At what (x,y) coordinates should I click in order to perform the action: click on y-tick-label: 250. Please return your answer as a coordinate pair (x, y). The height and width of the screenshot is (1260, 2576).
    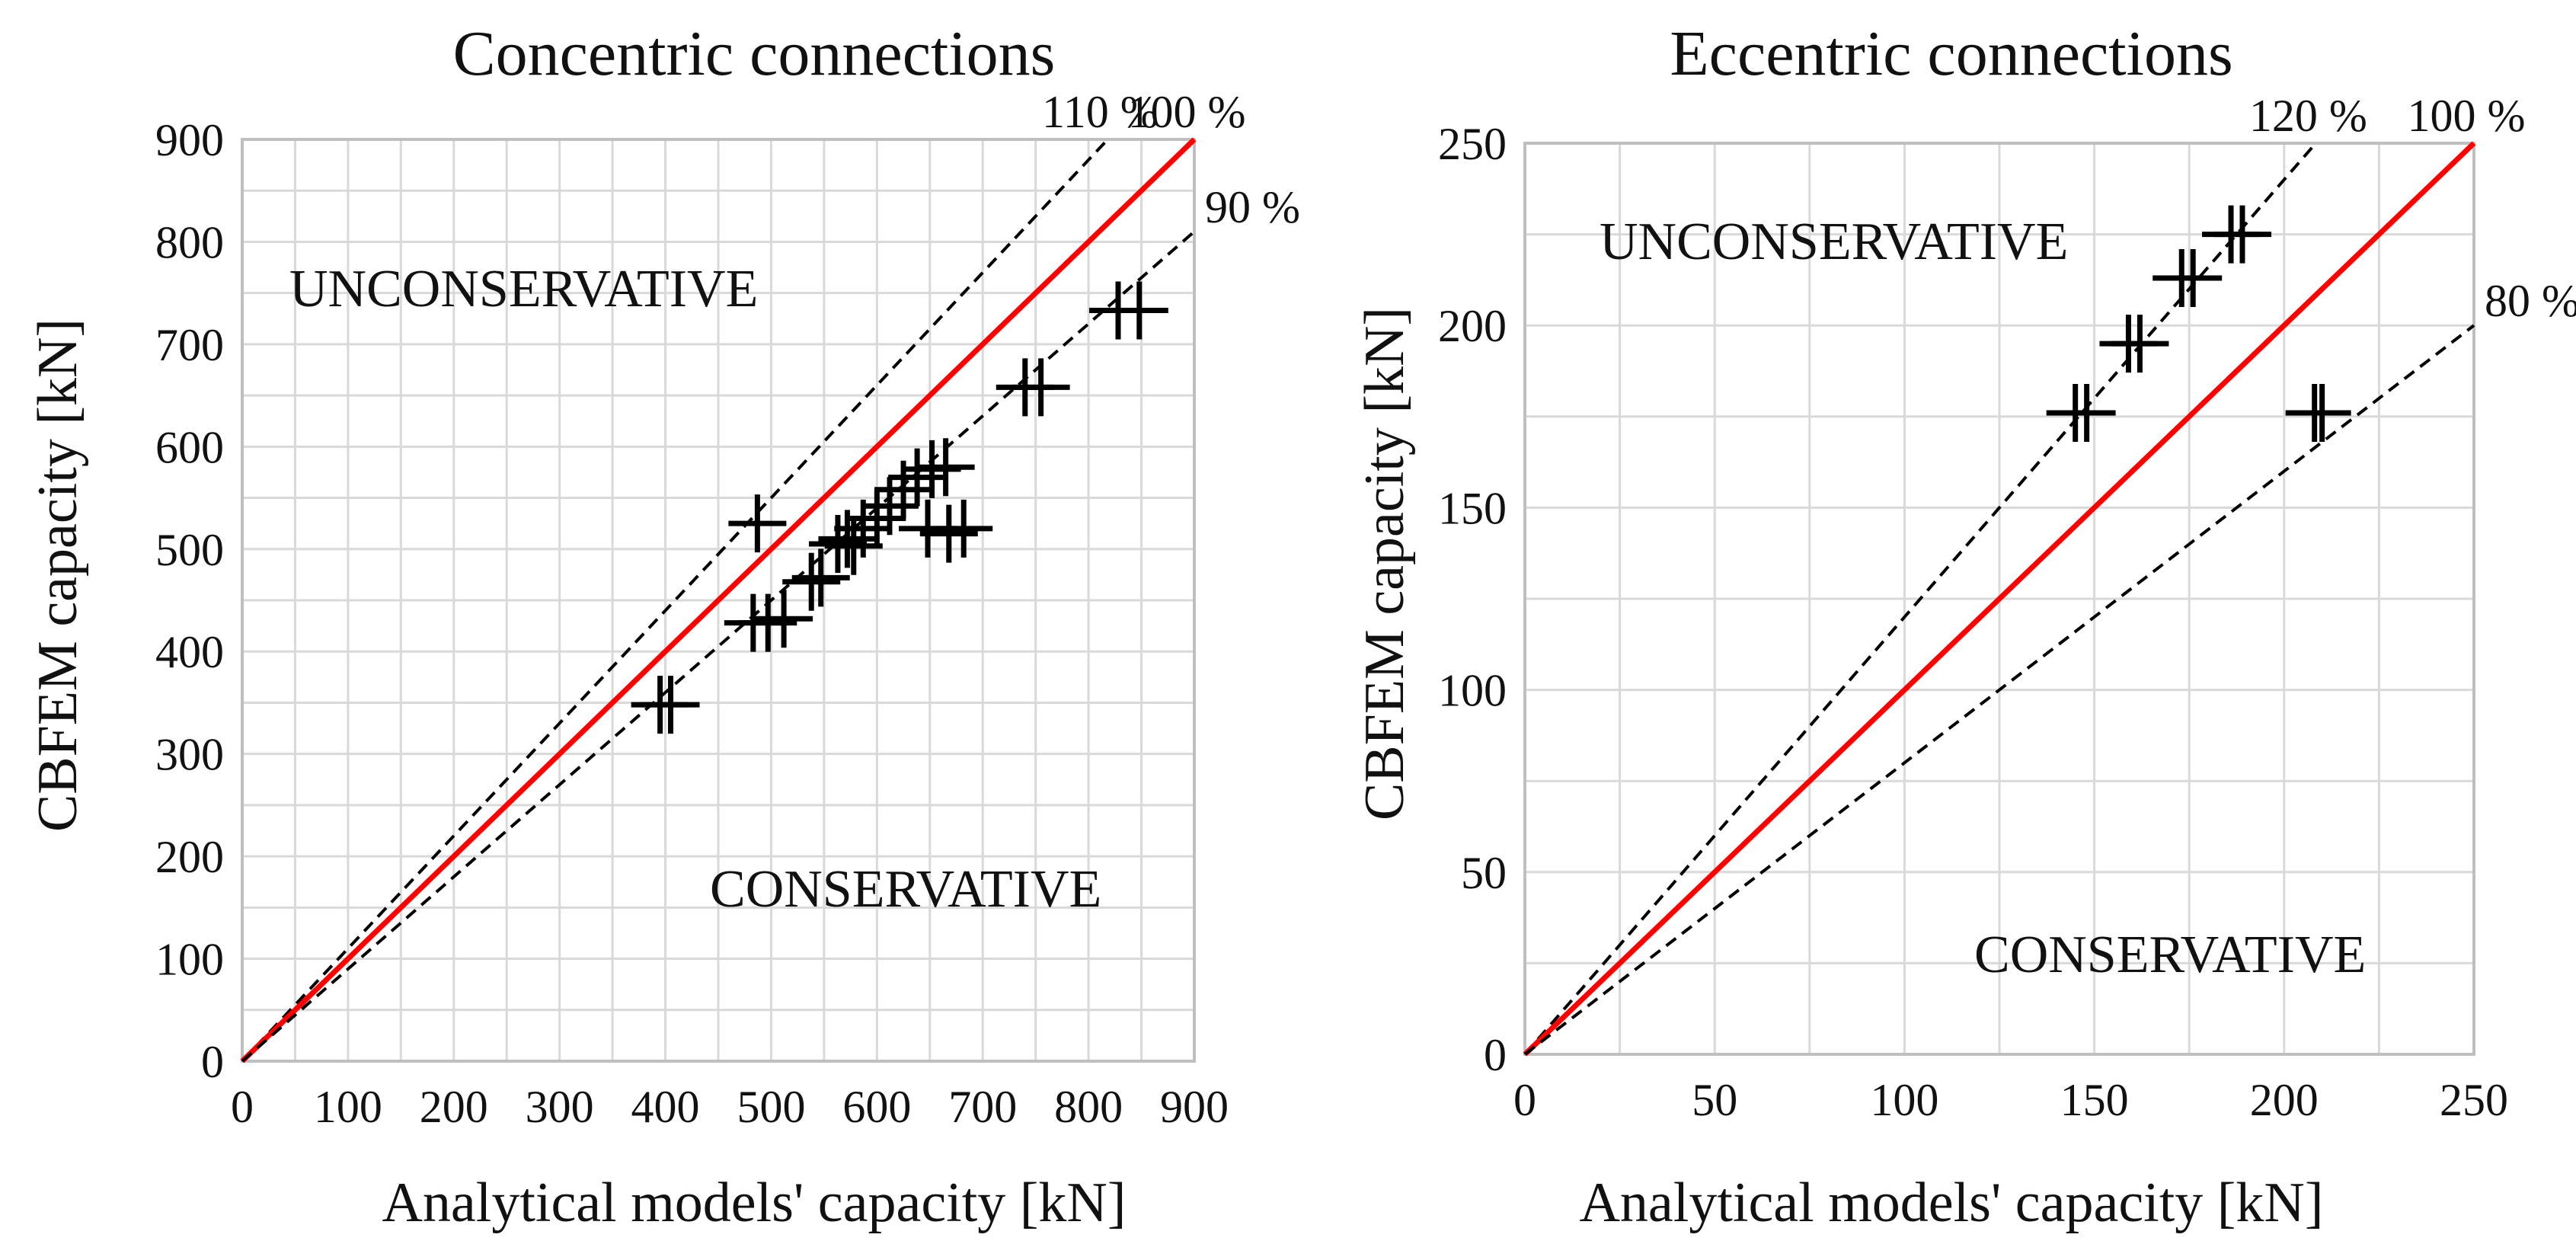
    Looking at the image, I should click on (1472, 144).